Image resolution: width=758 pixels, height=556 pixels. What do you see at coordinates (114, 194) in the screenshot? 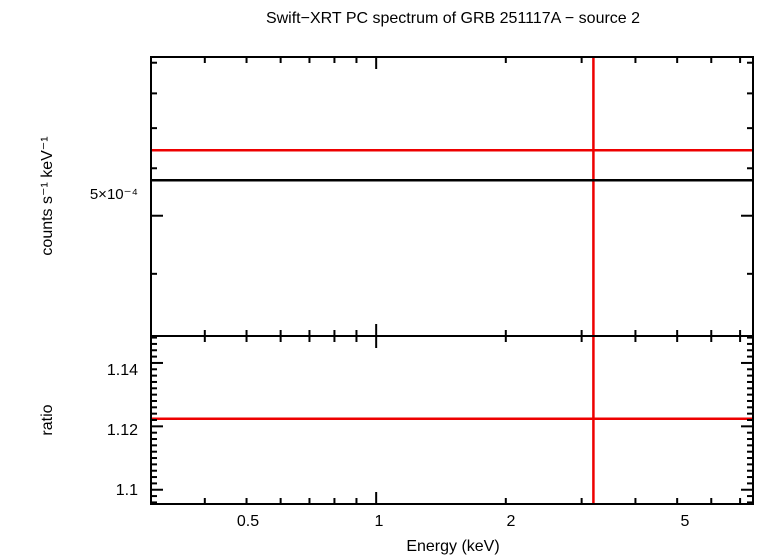
I see `spectrum-y-tick-label: 5×10⁻⁴` at bounding box center [114, 194].